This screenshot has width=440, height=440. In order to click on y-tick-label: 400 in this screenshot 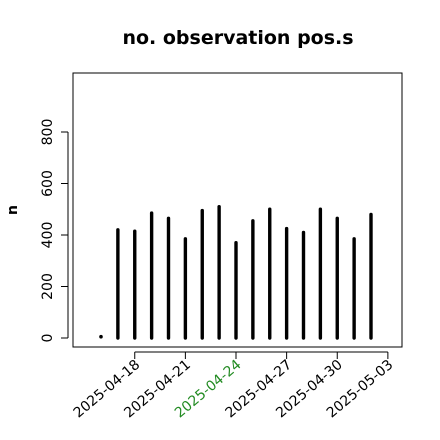, I will do `click(48, 235)`.